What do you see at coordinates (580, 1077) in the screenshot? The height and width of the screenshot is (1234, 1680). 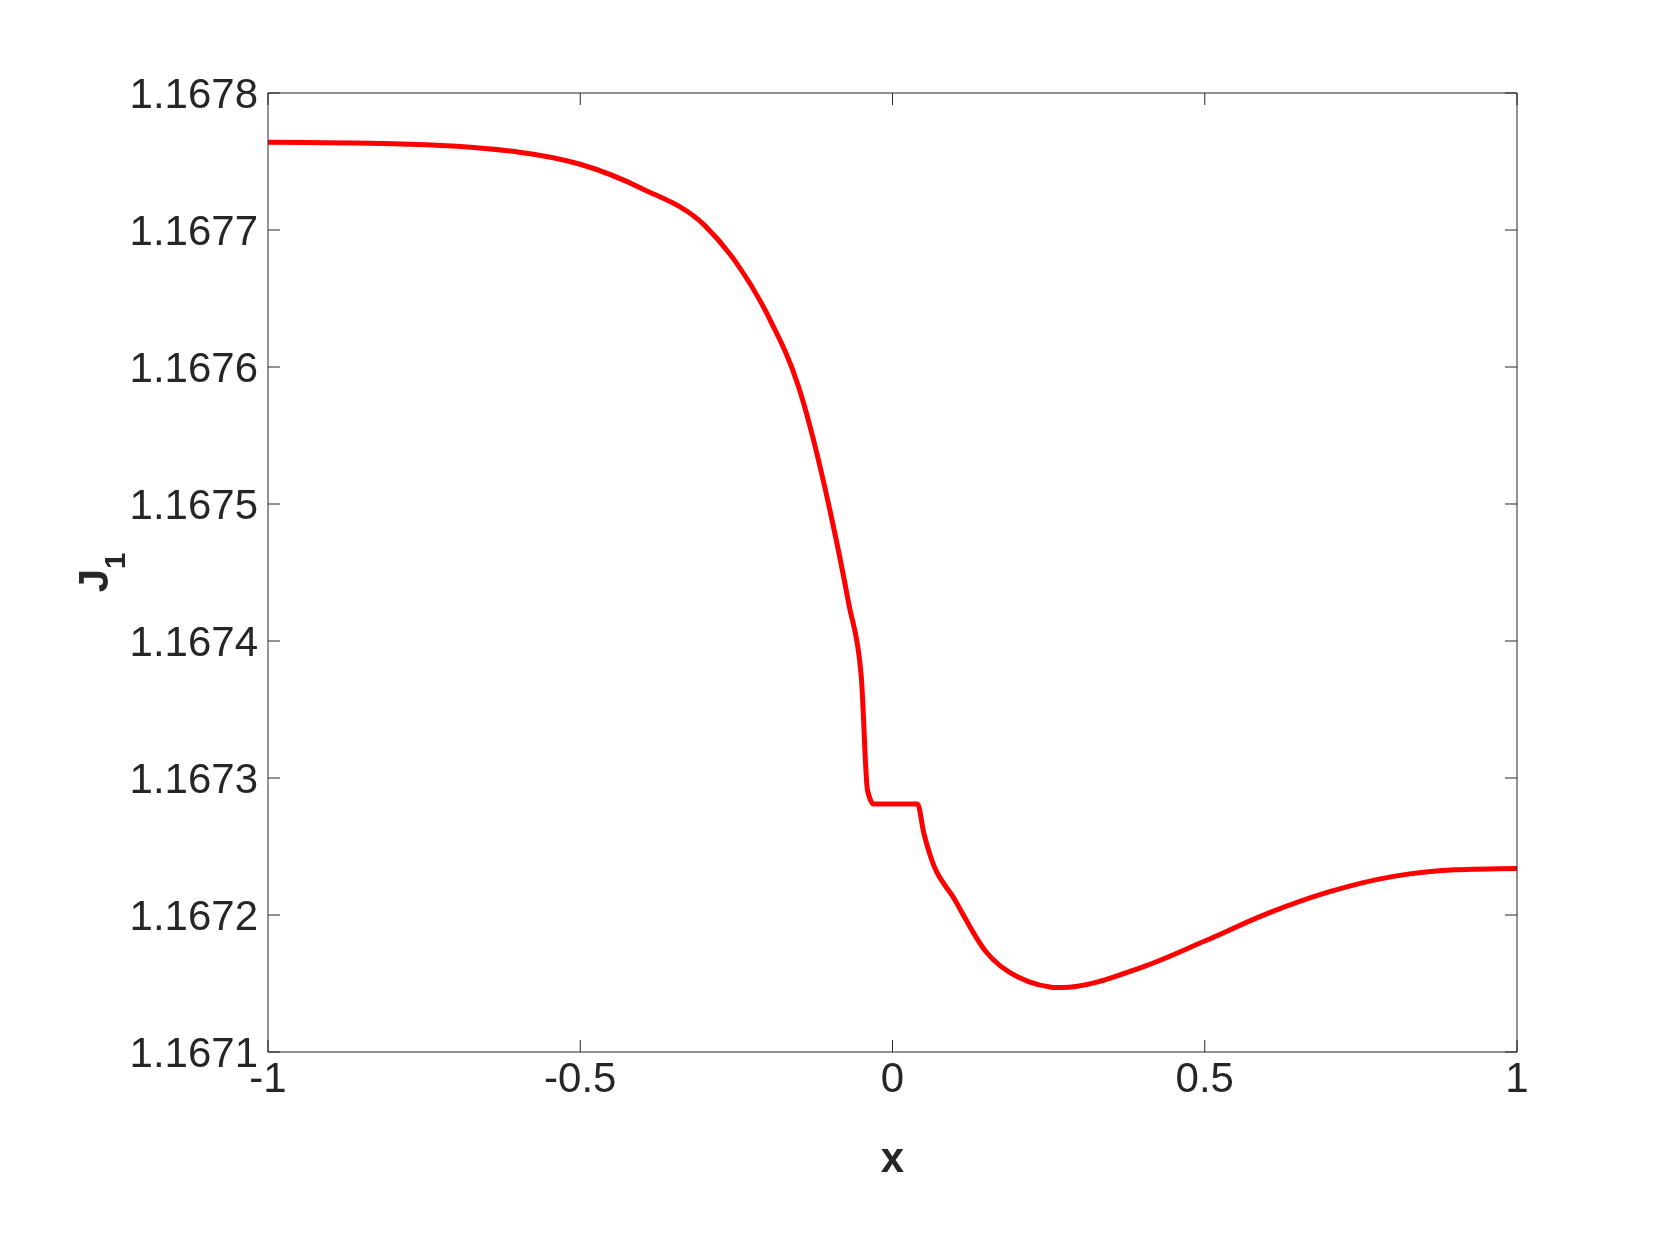 I see `x-tick-label: -0.5` at bounding box center [580, 1077].